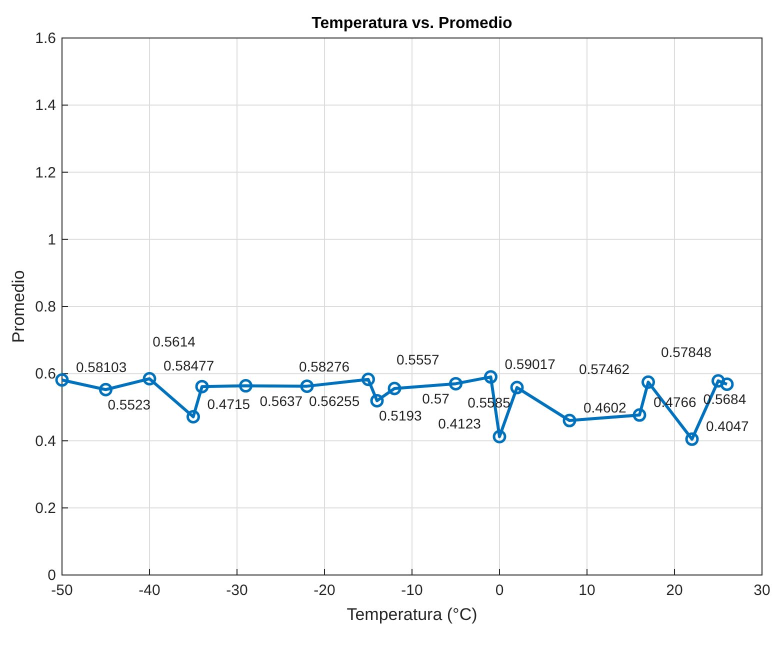 The width and height of the screenshot is (778, 645). Describe the element at coordinates (228, 404) in the screenshot. I see `data-label: 0.4715` at that location.